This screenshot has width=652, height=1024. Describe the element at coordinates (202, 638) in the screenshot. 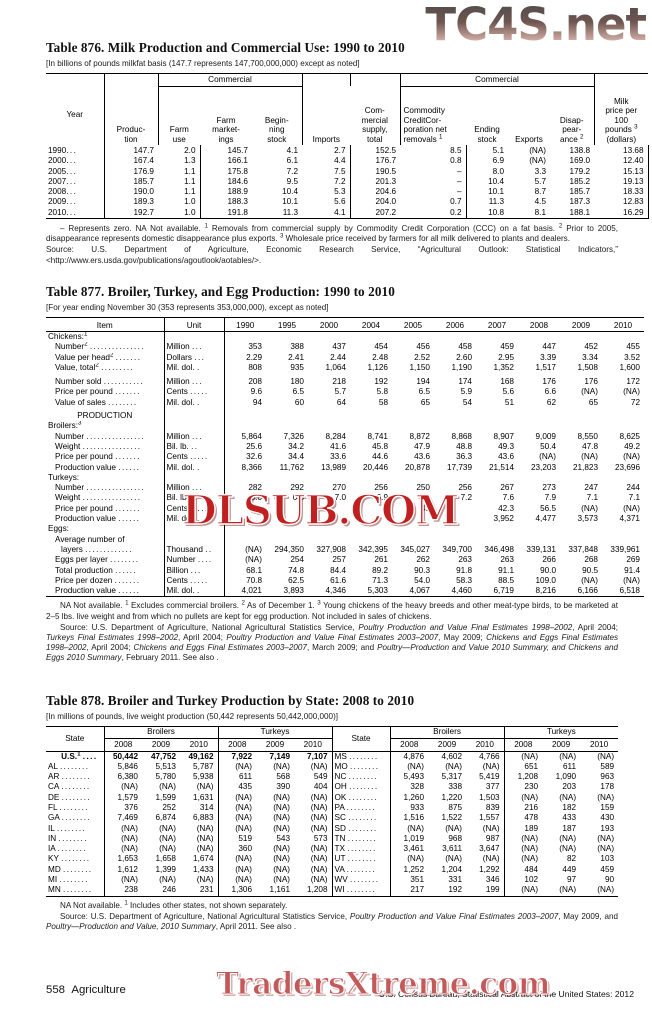

I see `source-text: , April 2004;` at that location.